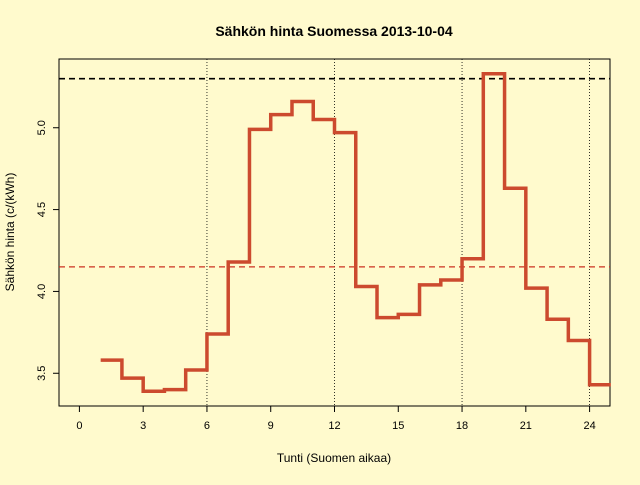  What do you see at coordinates (398, 426) in the screenshot?
I see `x-tick-label: 15` at bounding box center [398, 426].